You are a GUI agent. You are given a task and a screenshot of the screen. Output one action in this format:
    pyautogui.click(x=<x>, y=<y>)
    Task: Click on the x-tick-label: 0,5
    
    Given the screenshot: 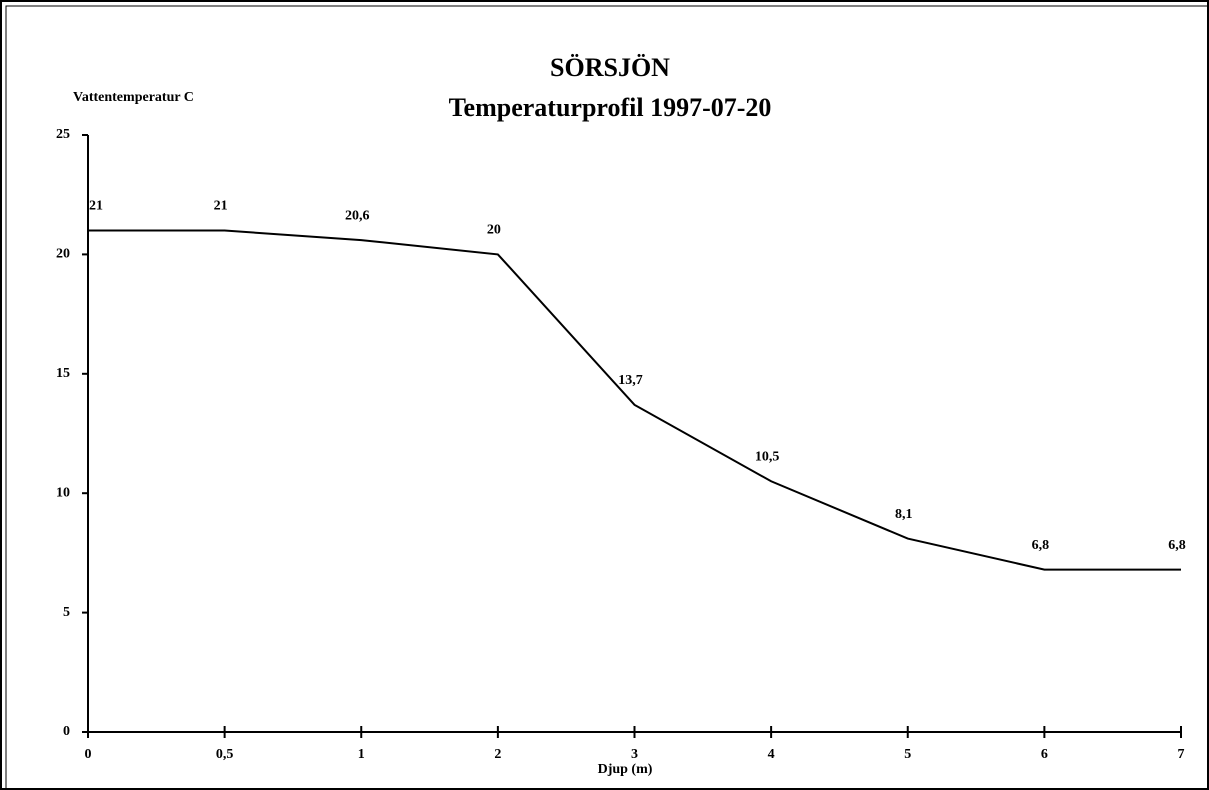 What is the action you would take?
    pyautogui.click(x=225, y=754)
    